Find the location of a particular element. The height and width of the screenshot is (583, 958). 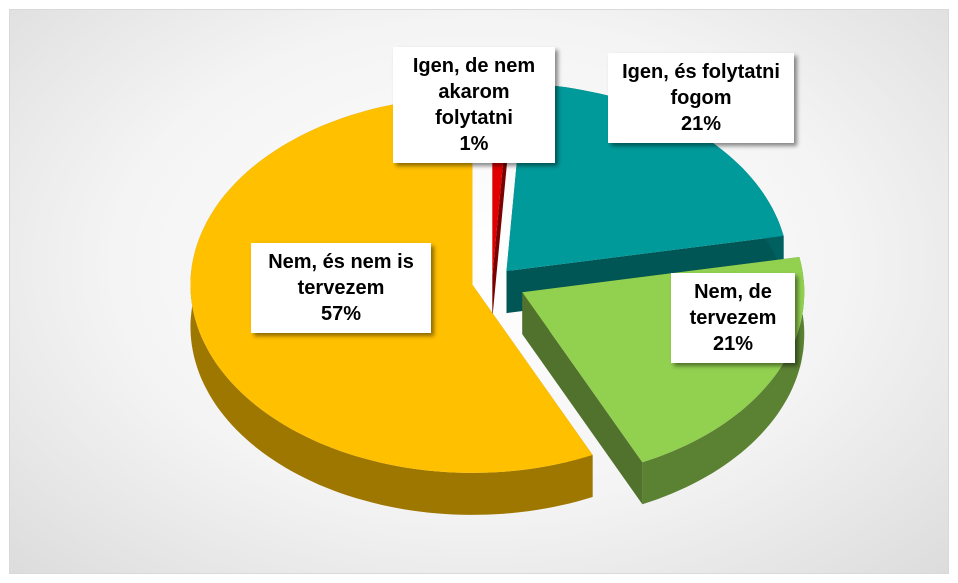

data-label: Nem, és nem is tervezem 57% is located at coordinates (341, 288).